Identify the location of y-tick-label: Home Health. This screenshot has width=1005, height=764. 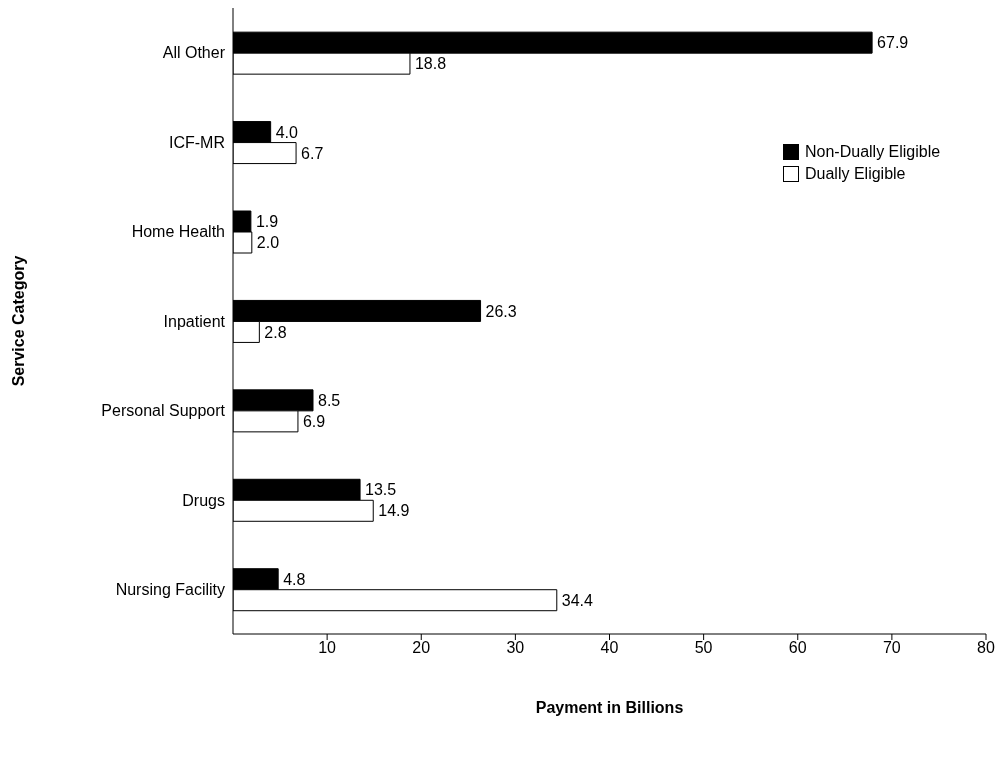
(178, 232).